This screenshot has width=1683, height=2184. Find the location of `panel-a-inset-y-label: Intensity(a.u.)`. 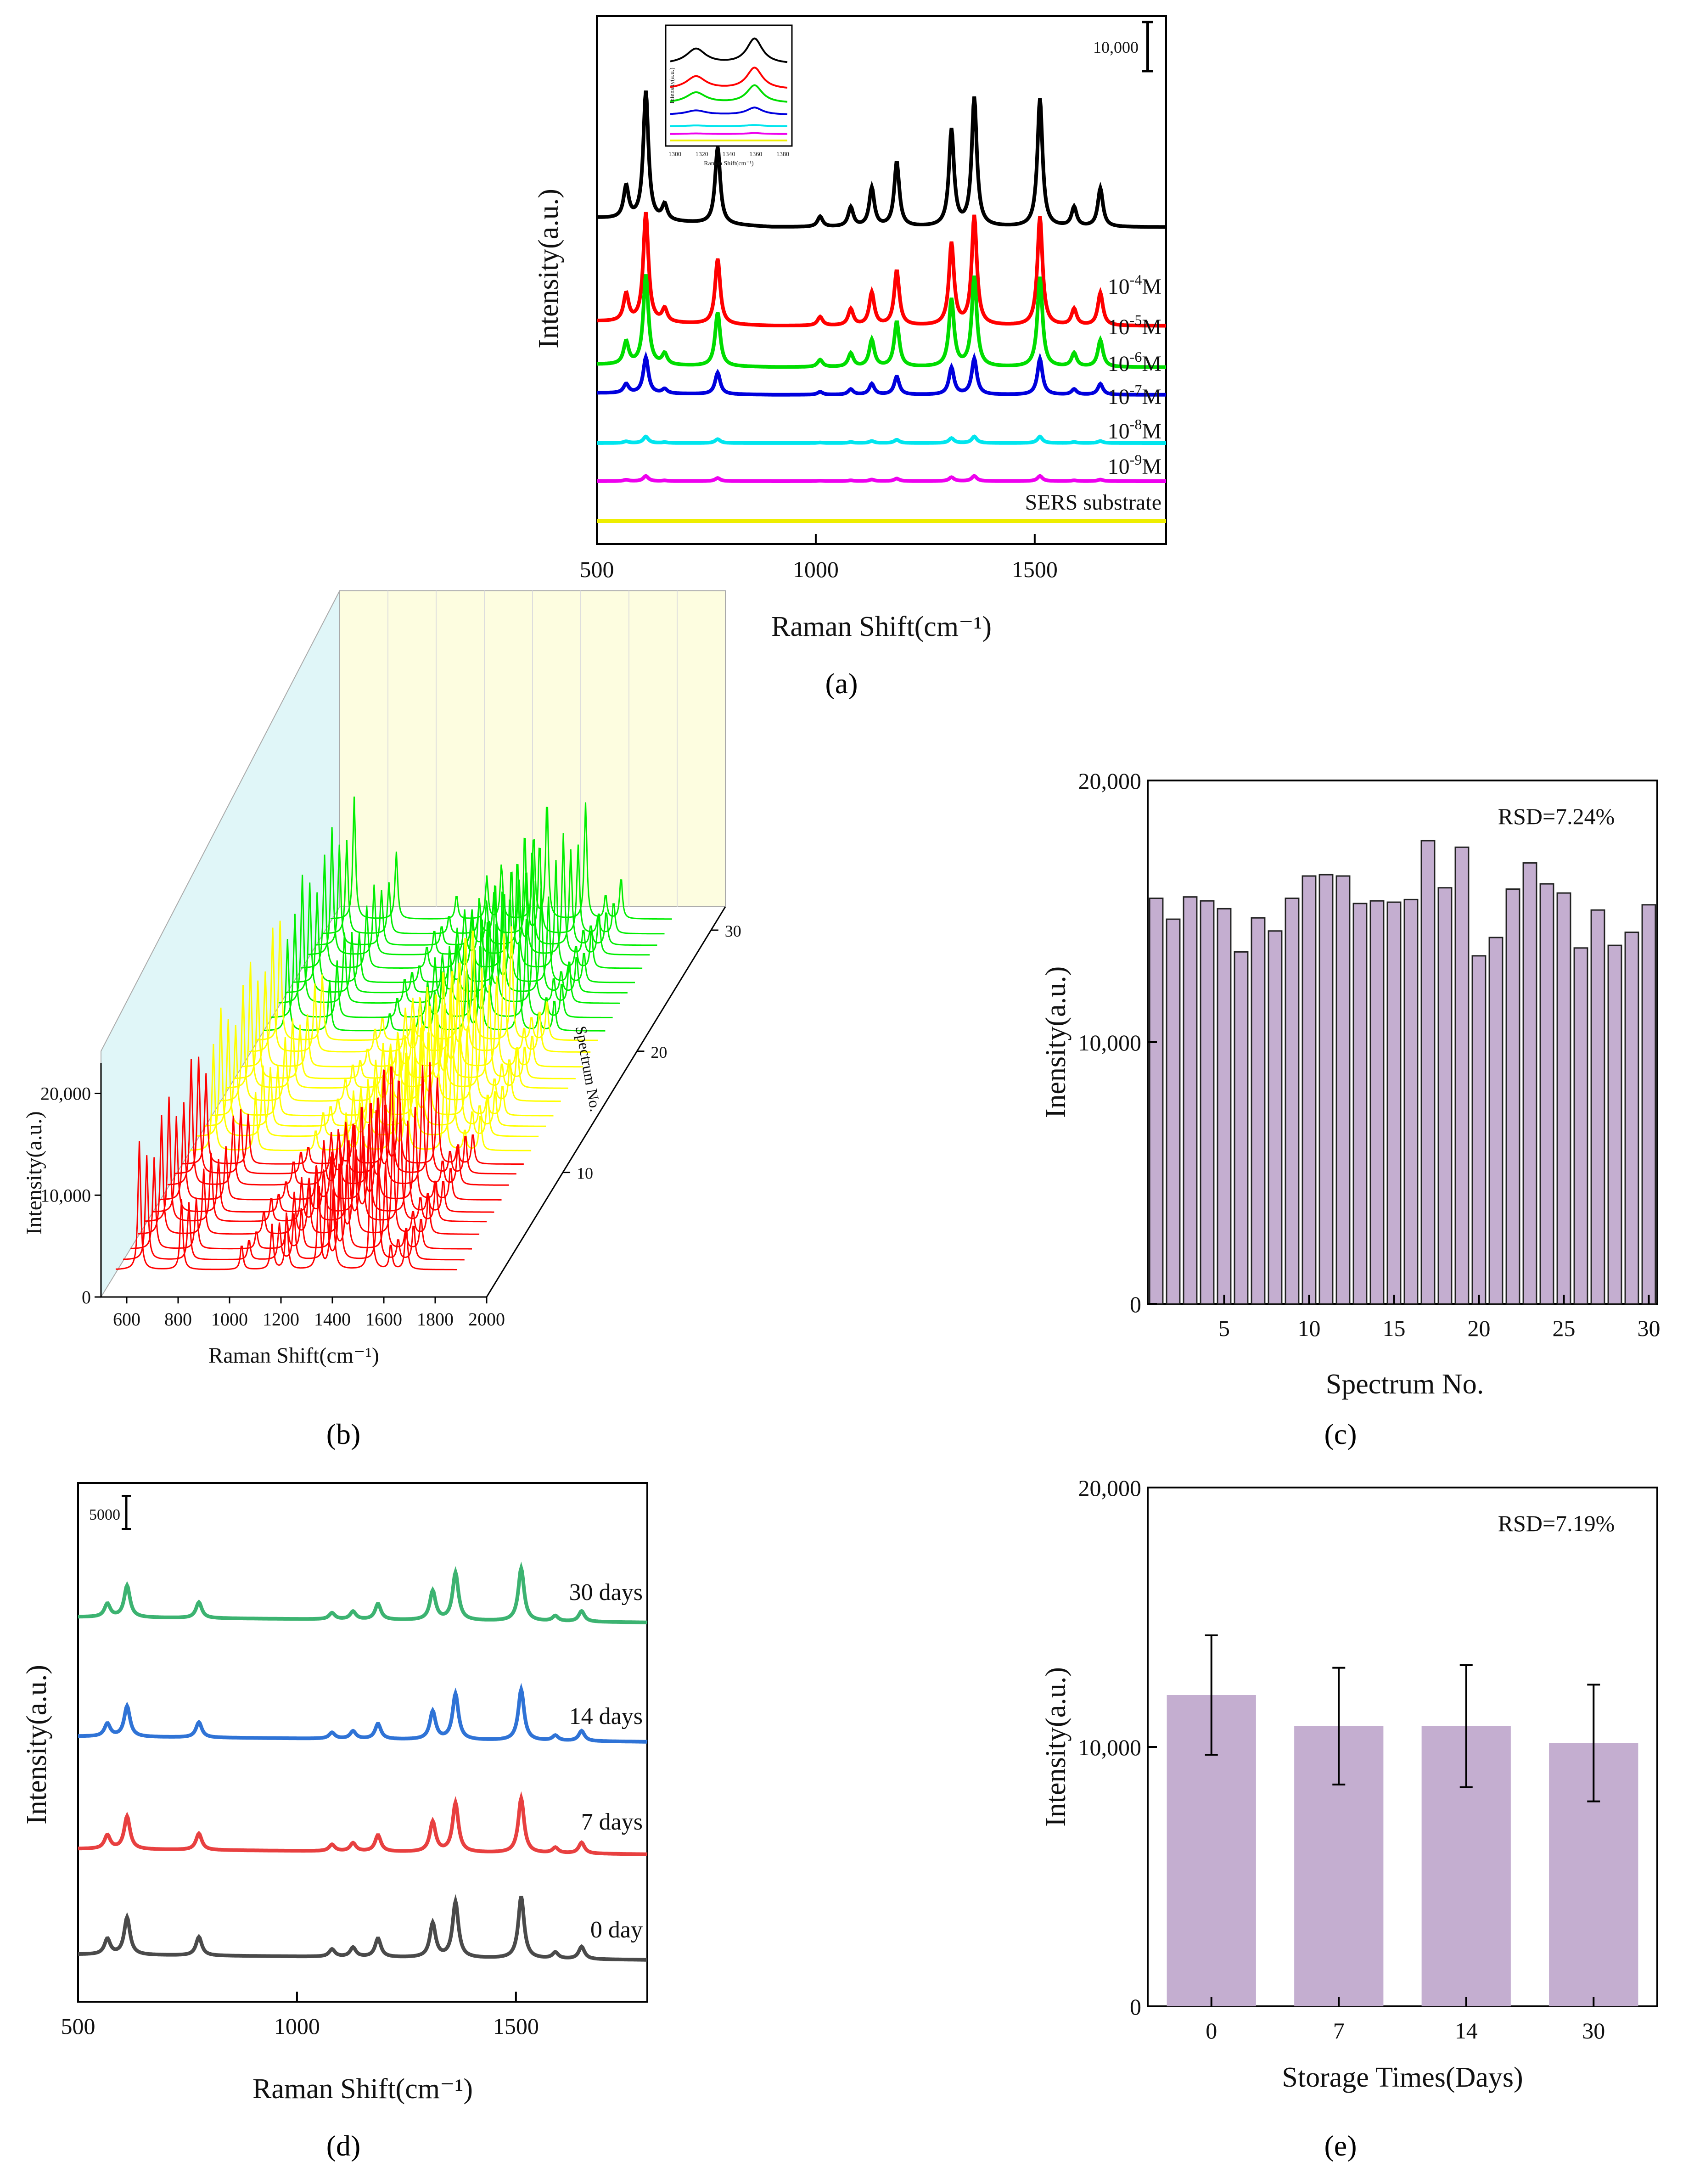

panel-a-inset-y-label: Intensity(a.u.) is located at coordinates (672, 85).